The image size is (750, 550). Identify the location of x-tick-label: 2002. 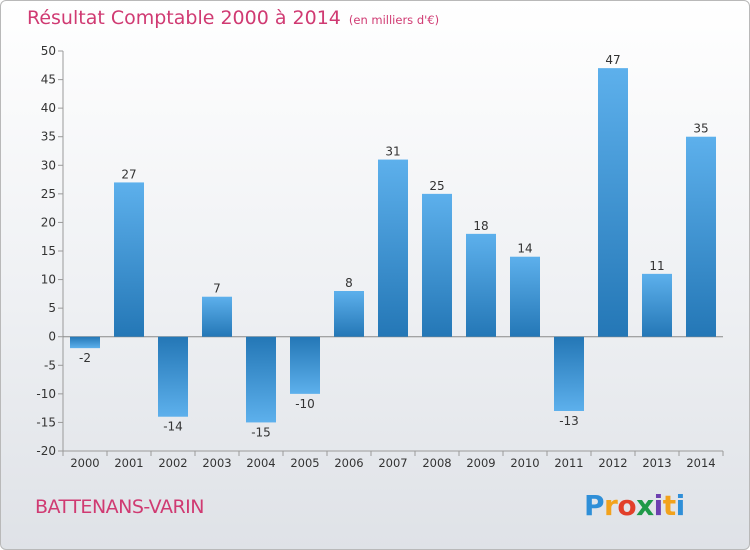
(172, 463).